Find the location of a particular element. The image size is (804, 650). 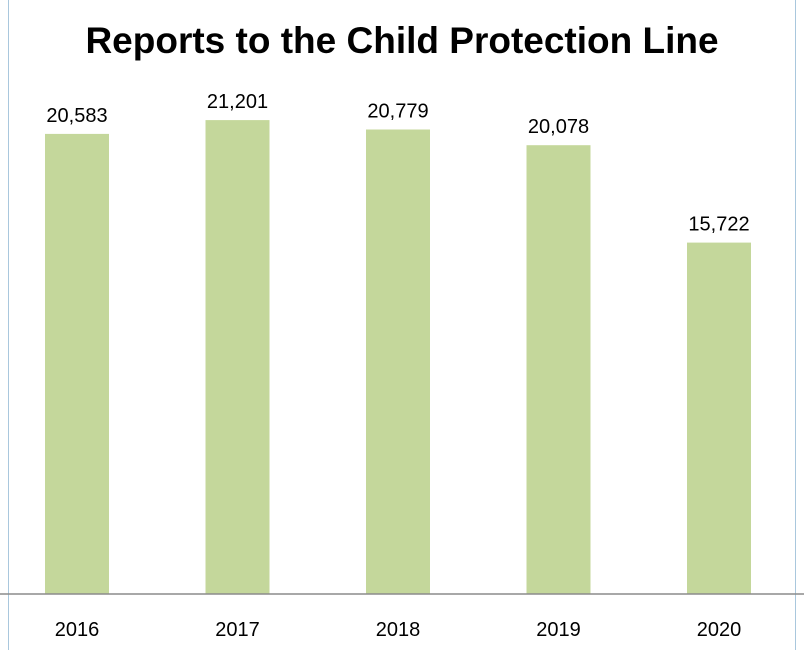

frame-left-border is located at coordinates (8, 325).